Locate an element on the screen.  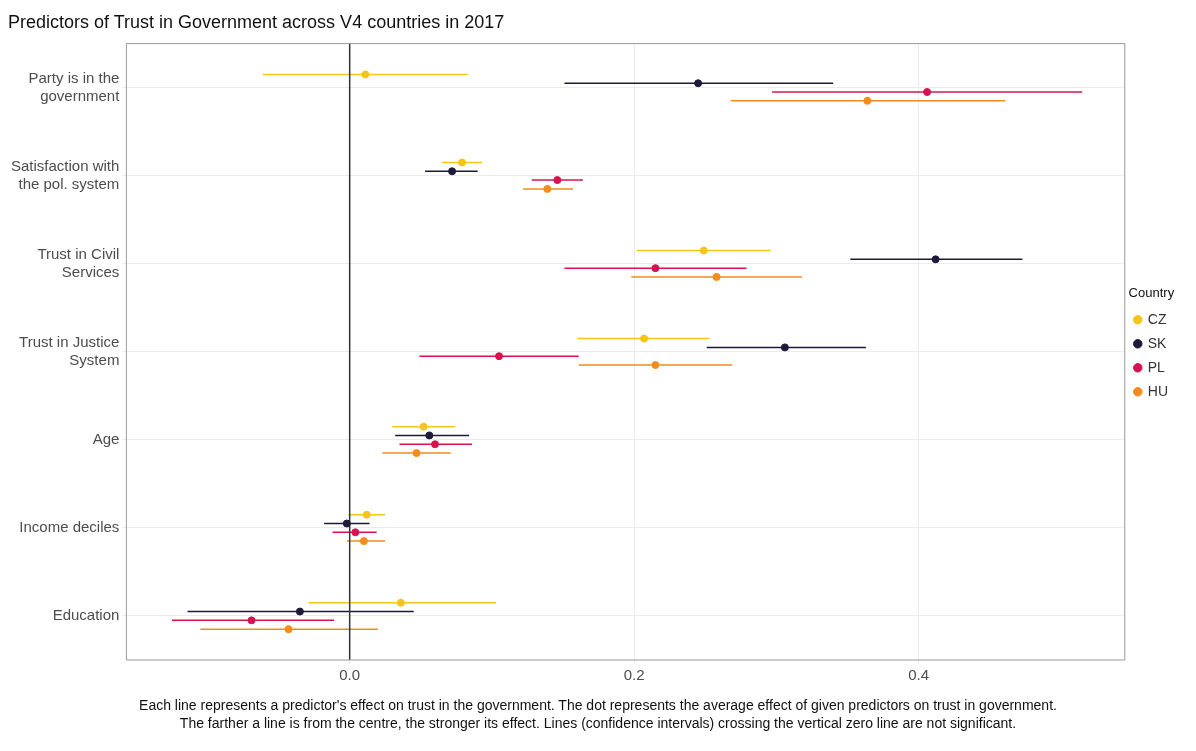
x-tick-label: 0.2 is located at coordinates (634, 675).